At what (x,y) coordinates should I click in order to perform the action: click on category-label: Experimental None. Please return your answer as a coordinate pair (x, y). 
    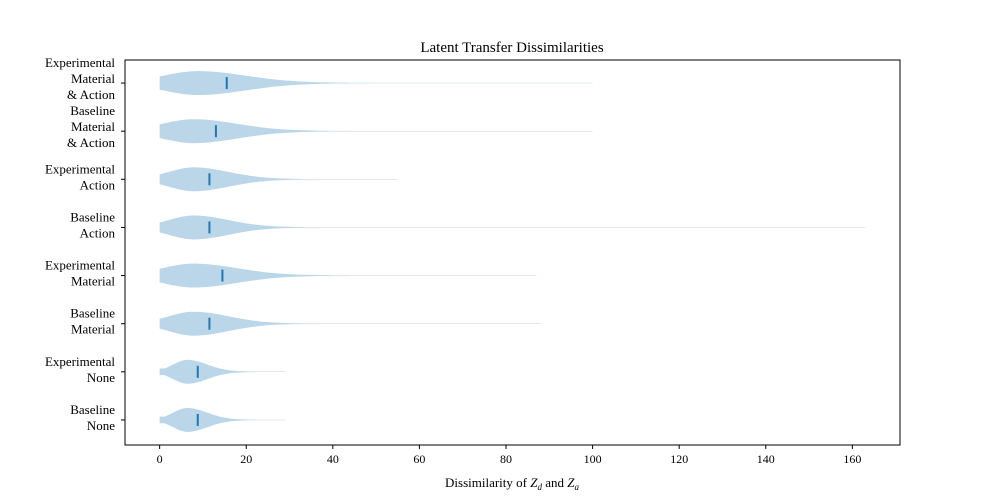
    Looking at the image, I should click on (80, 369).